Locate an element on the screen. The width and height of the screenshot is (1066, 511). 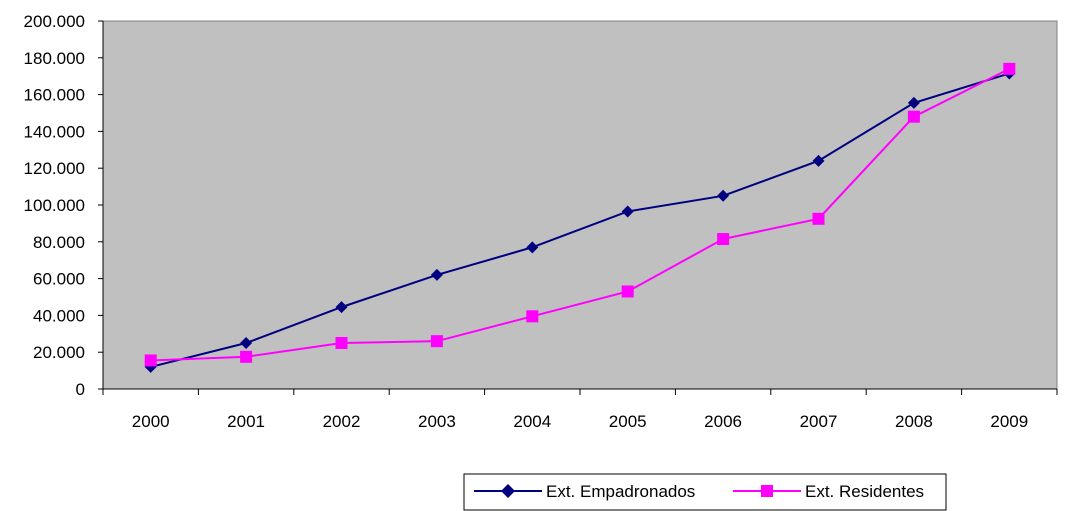
x-tick-label: 2006 is located at coordinates (723, 421).